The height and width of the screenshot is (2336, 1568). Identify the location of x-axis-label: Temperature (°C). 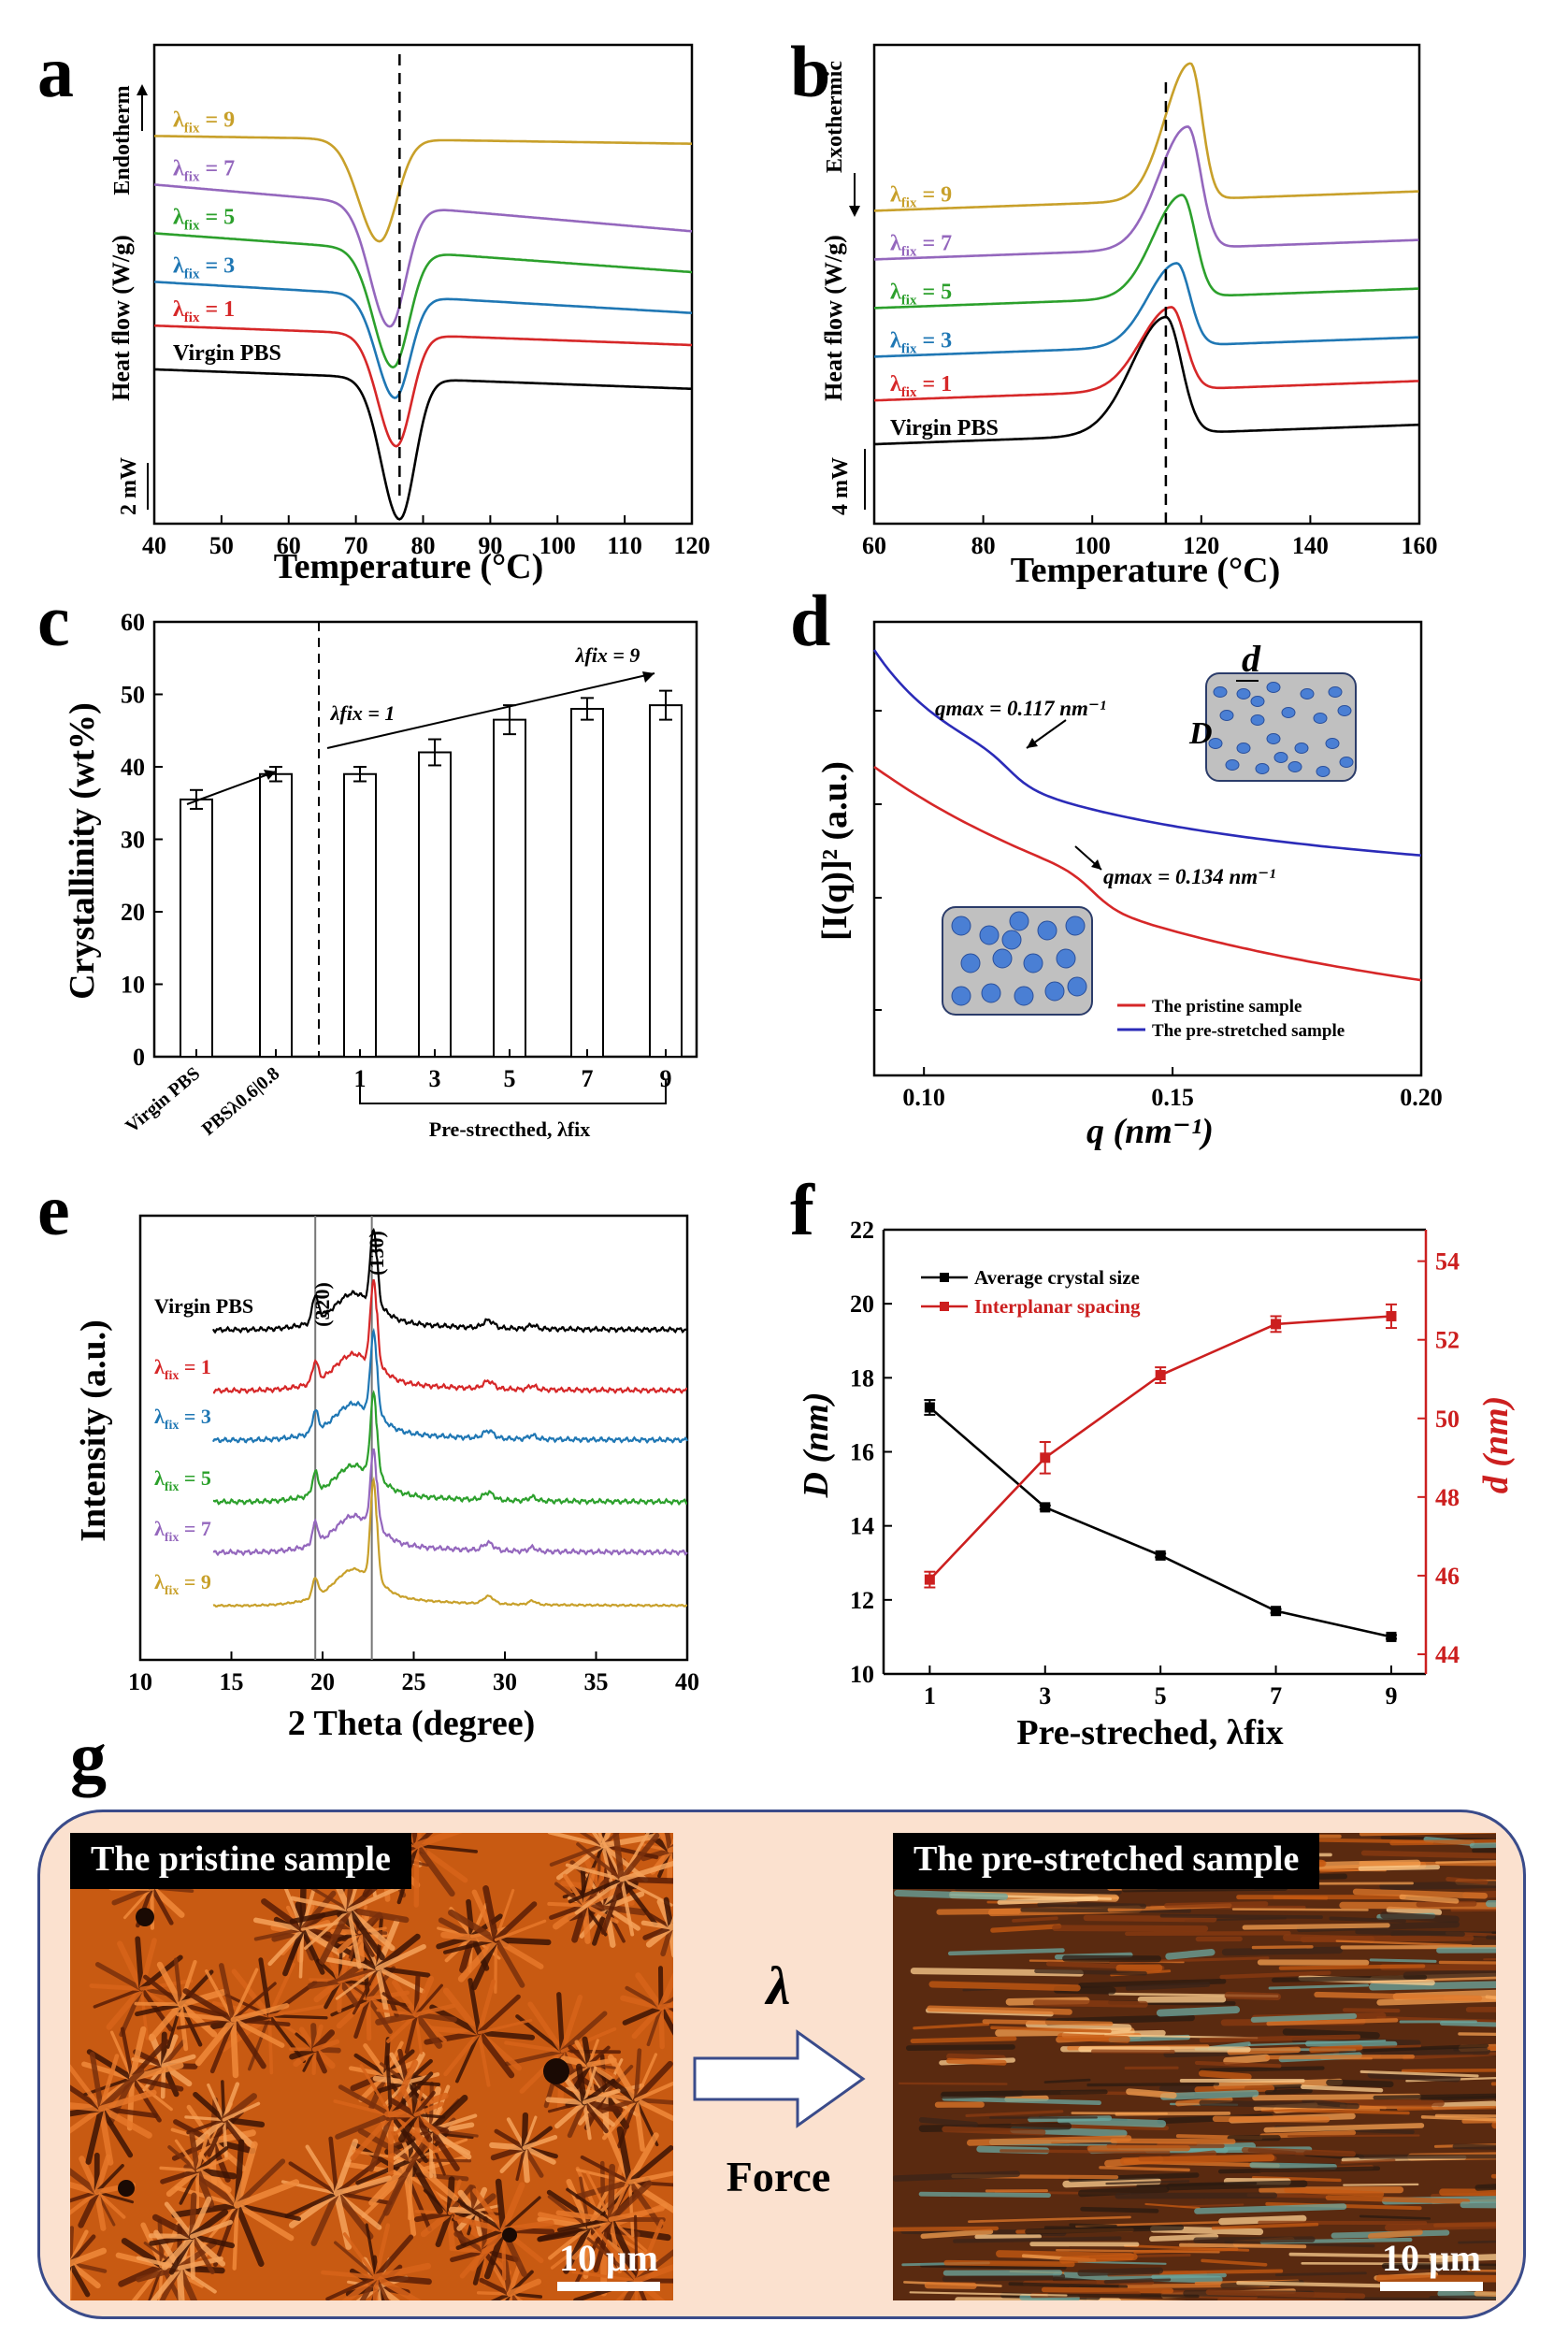
(409, 566).